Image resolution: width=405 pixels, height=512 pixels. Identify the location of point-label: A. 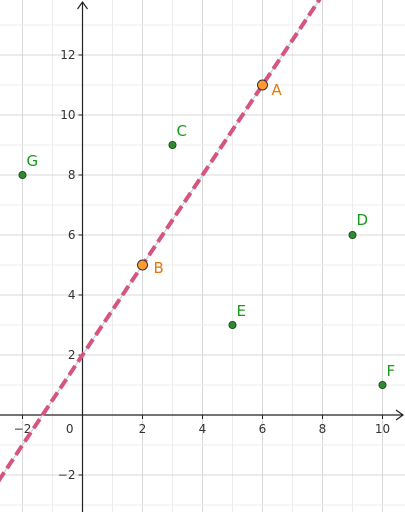
(277, 90).